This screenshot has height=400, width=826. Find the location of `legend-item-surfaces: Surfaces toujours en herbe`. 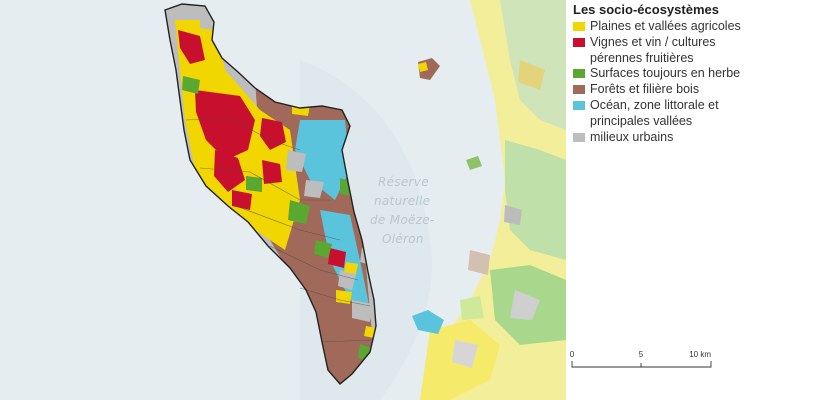

legend-item-surfaces: Surfaces toujours en herbe is located at coordinates (698, 74).